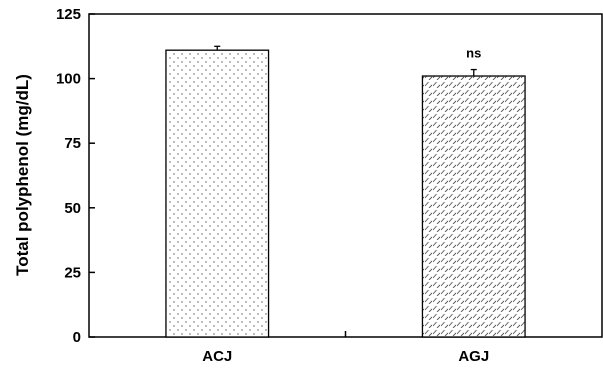 The image size is (603, 368). I want to click on x-tick-label-acj: ACJ, so click(217, 356).